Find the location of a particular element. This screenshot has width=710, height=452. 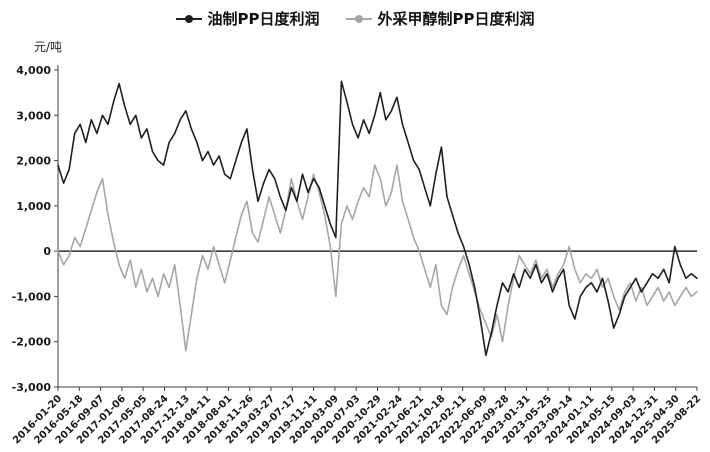

y-tick-label: 1,000 is located at coordinates (33, 206).